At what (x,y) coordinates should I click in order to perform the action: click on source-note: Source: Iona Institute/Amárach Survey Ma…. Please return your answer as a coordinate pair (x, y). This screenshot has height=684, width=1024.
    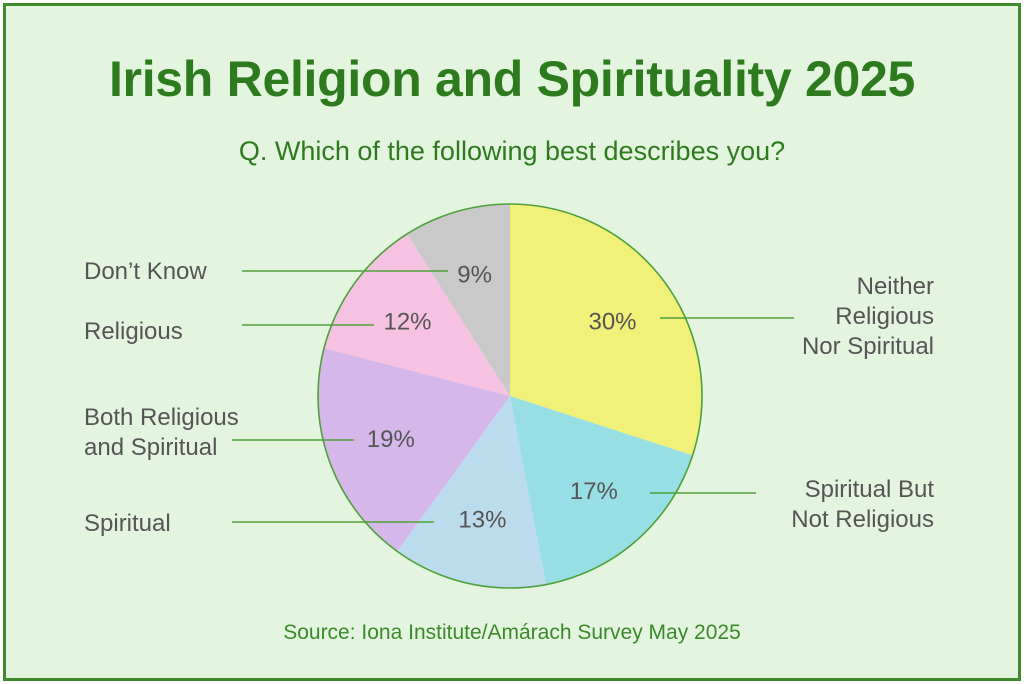
    Looking at the image, I should click on (512, 632).